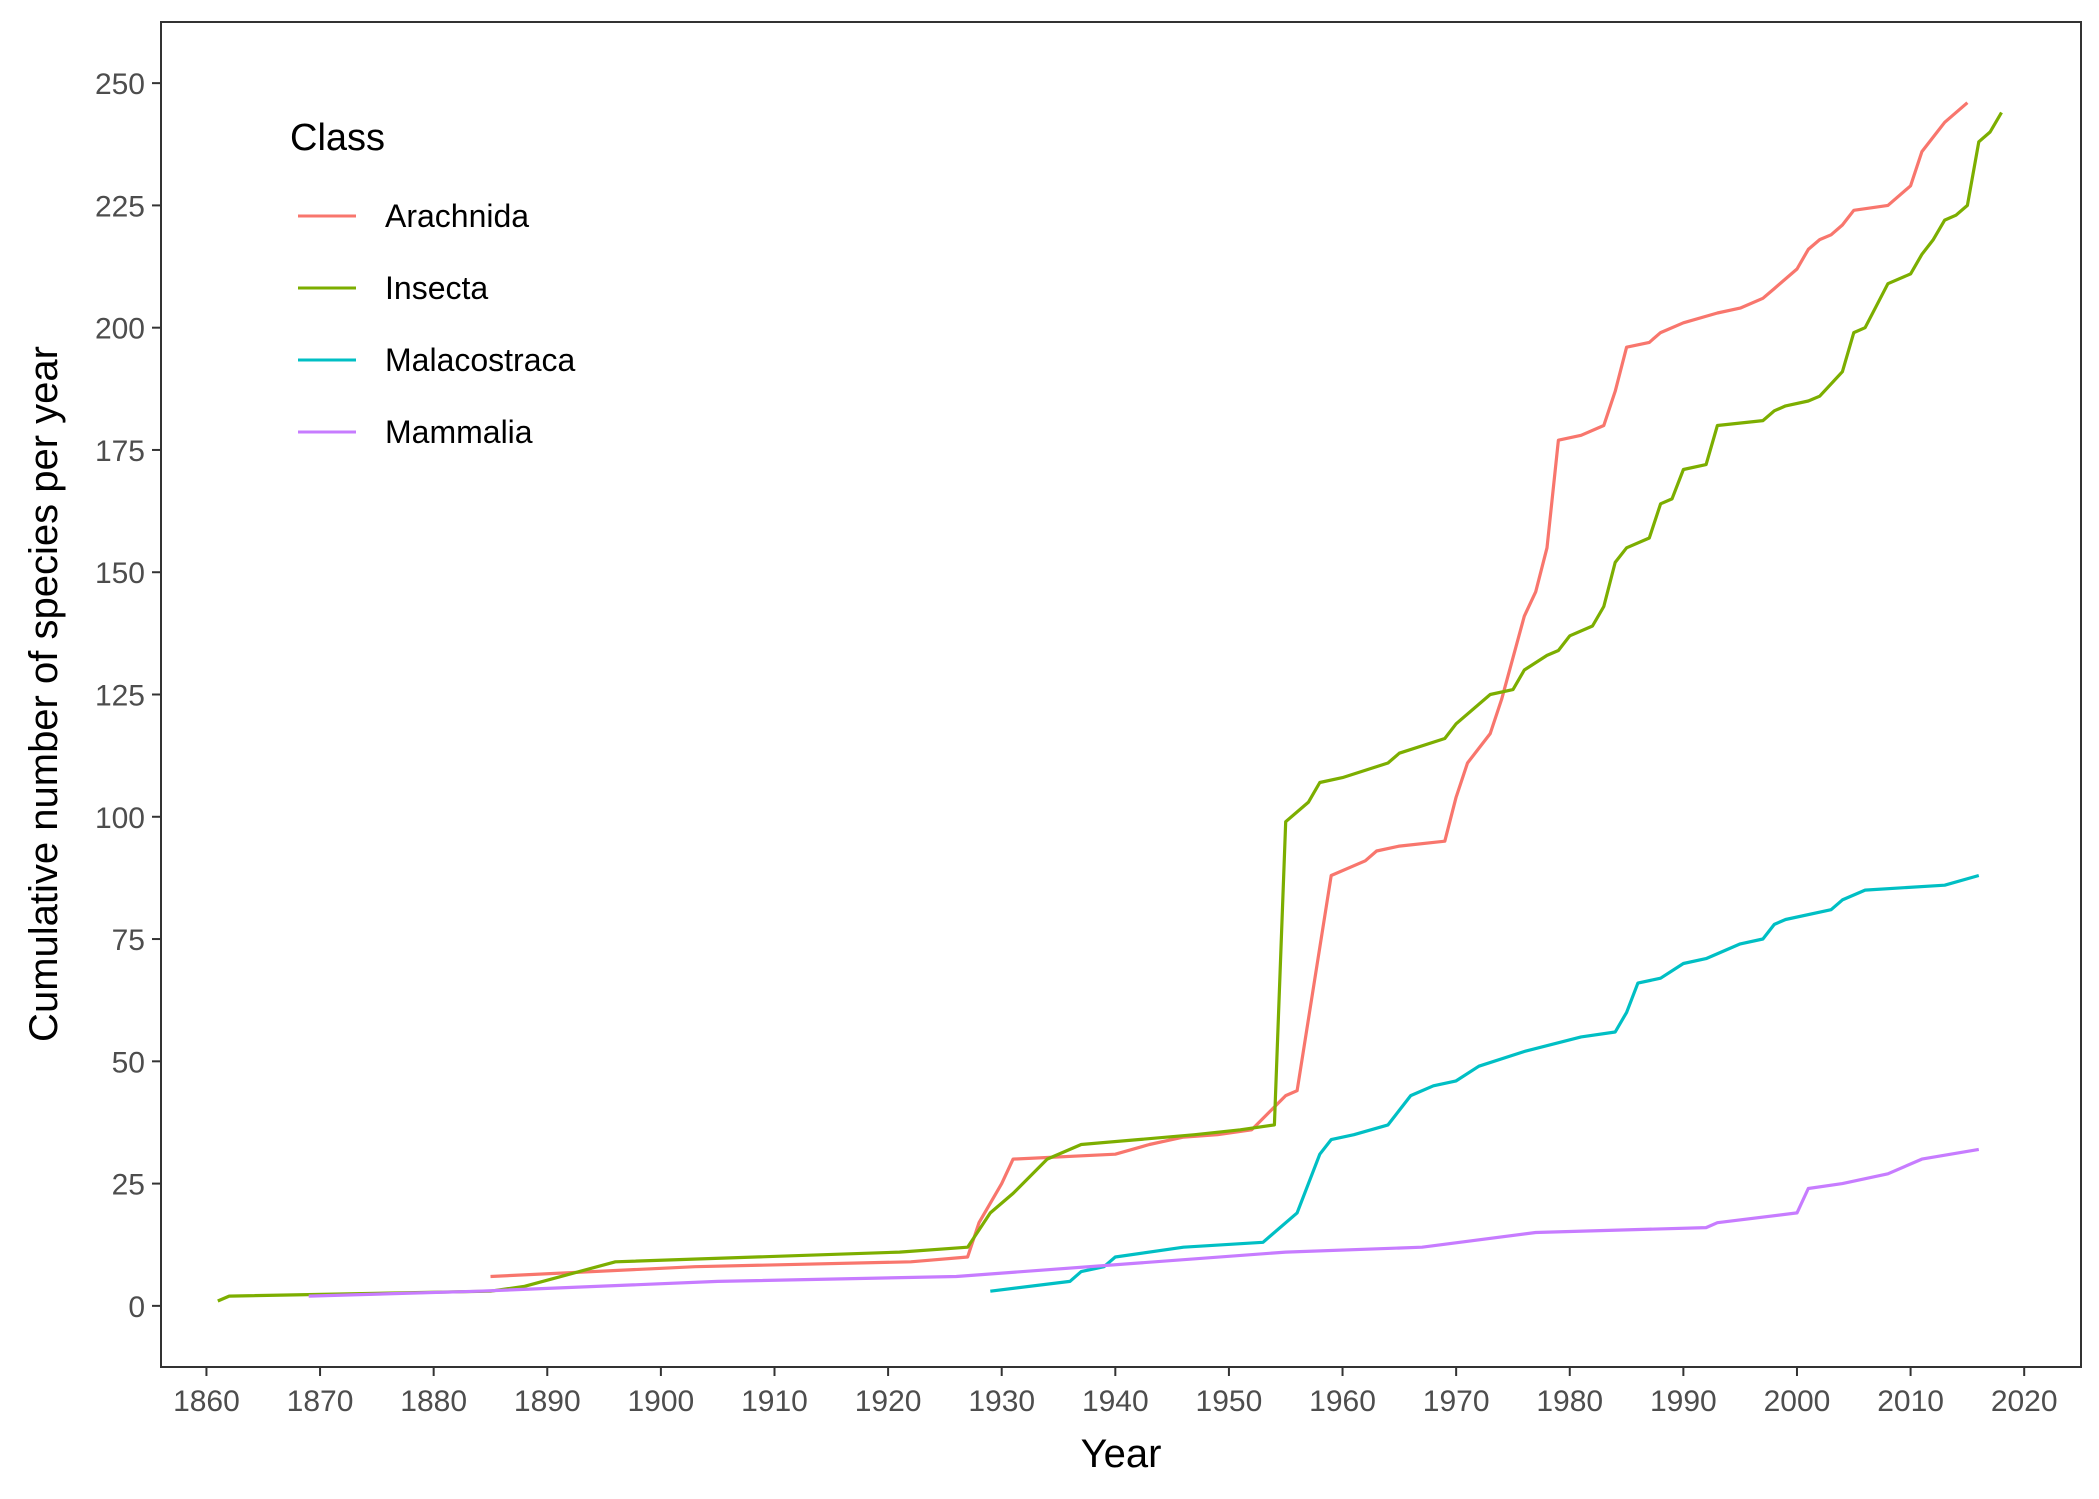 This screenshot has width=2099, height=1499. What do you see at coordinates (320, 1401) in the screenshot?
I see `x-tick-label: 1870` at bounding box center [320, 1401].